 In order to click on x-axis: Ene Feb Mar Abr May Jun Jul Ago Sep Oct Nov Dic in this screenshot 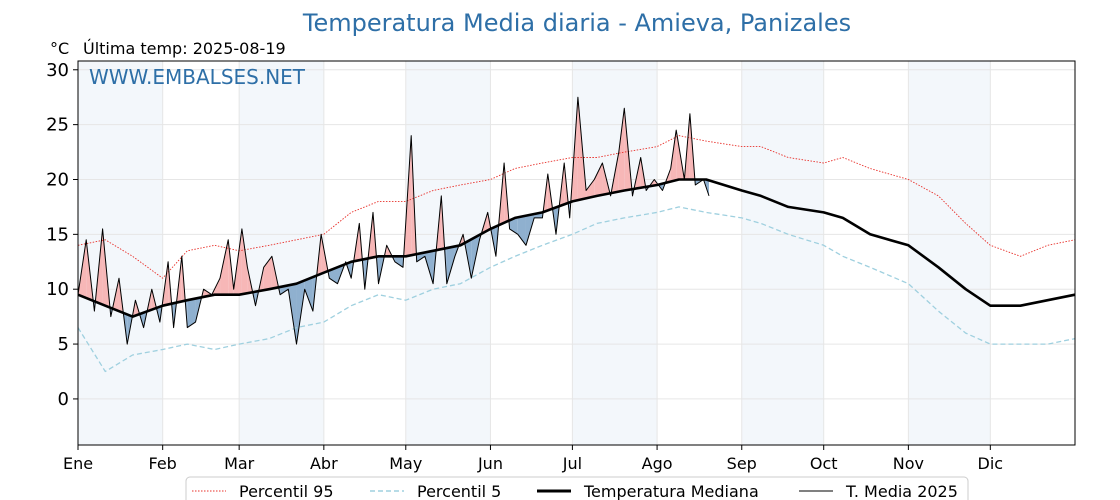, I will do `click(533, 459)`.